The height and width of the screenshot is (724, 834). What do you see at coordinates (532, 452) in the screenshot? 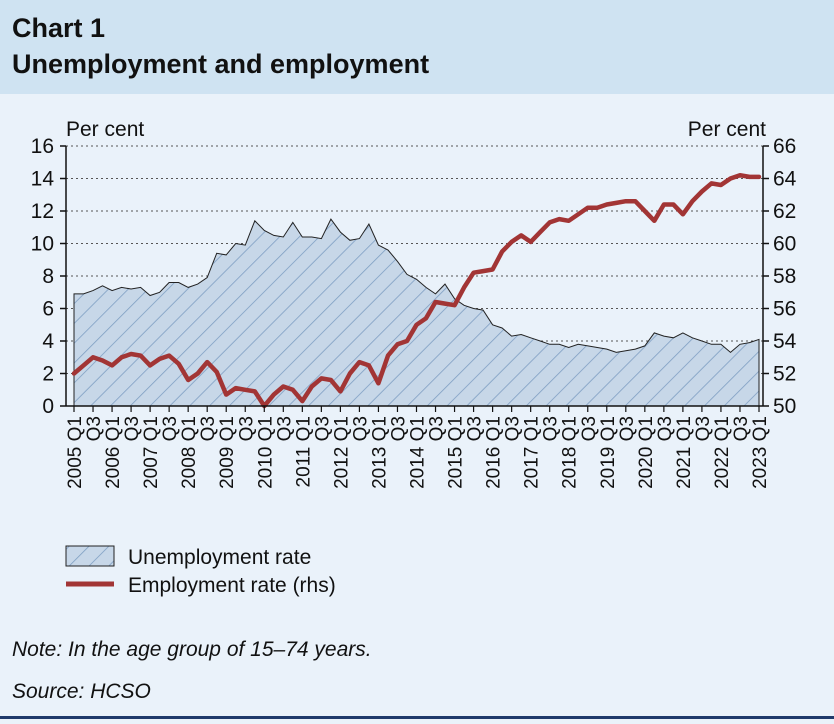
I see `x-axis-tick-label: 2017 Q1` at bounding box center [532, 452].